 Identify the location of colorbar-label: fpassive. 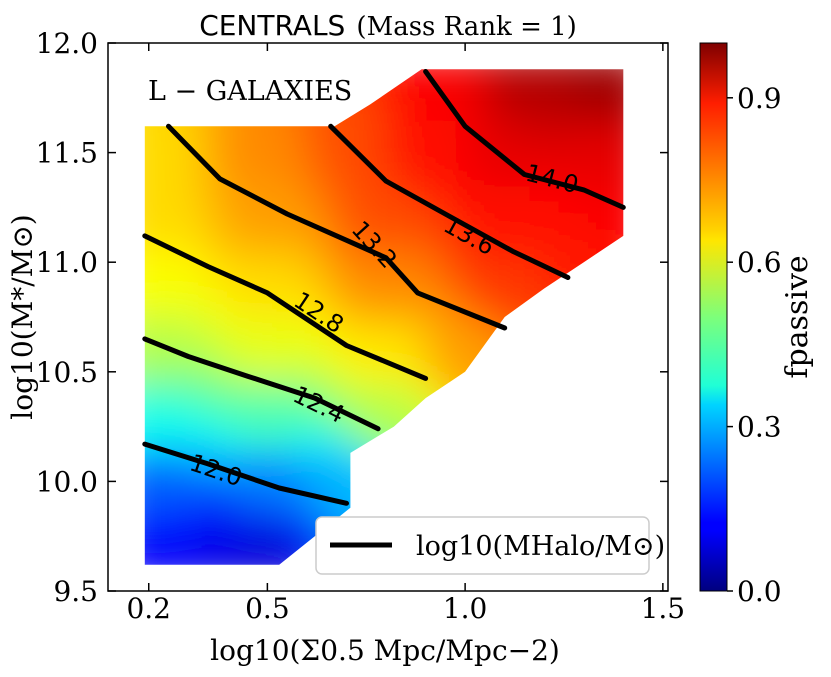
(797, 316).